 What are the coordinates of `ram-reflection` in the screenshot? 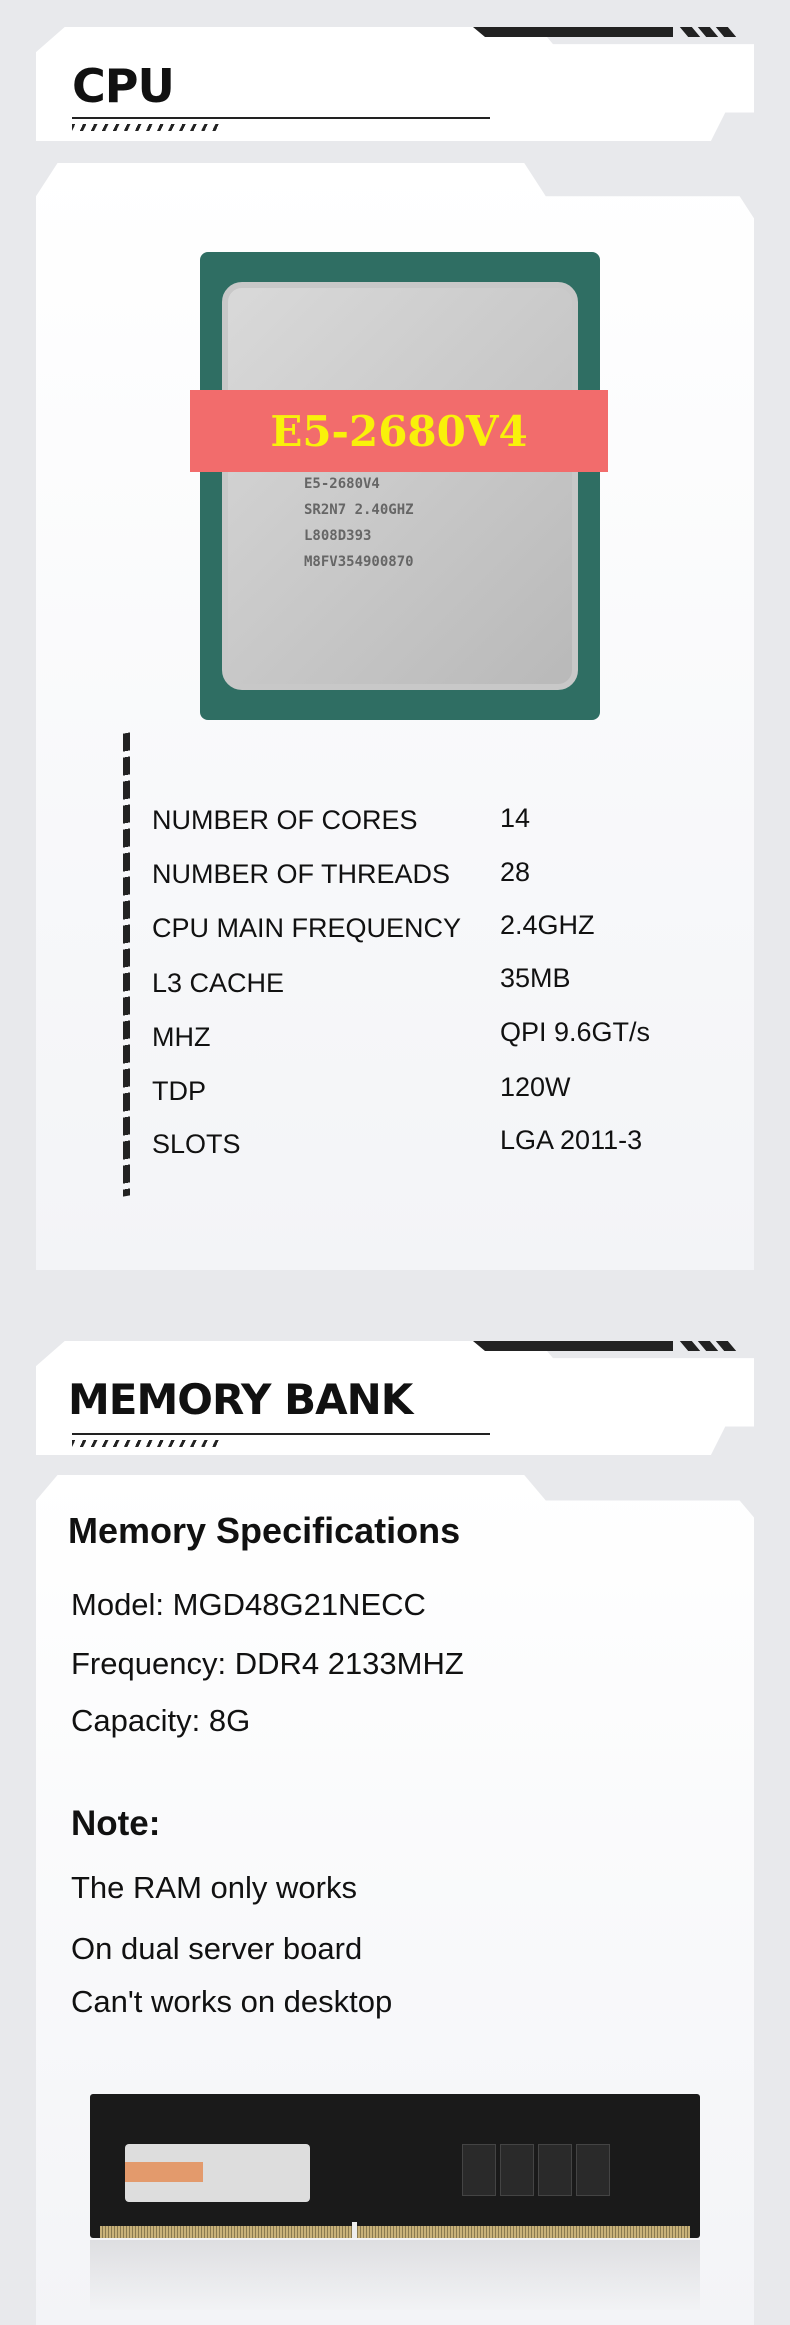 It's located at (395, 2275).